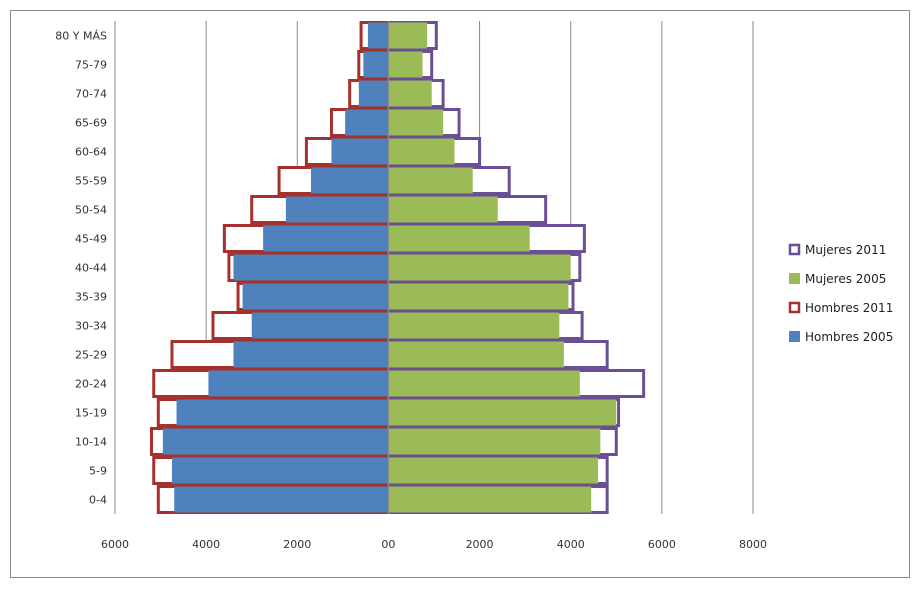  Describe the element at coordinates (91, 123) in the screenshot. I see `category-label: 65-69` at that location.